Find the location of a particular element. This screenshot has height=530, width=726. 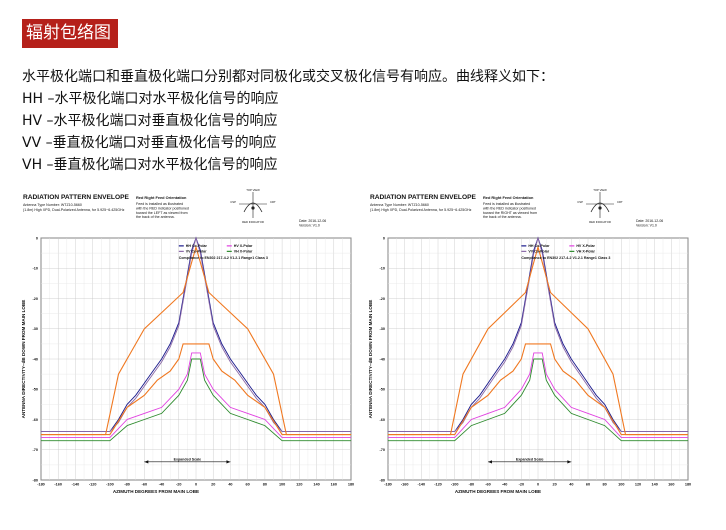

x-tick-label: -180 is located at coordinates (41, 485).